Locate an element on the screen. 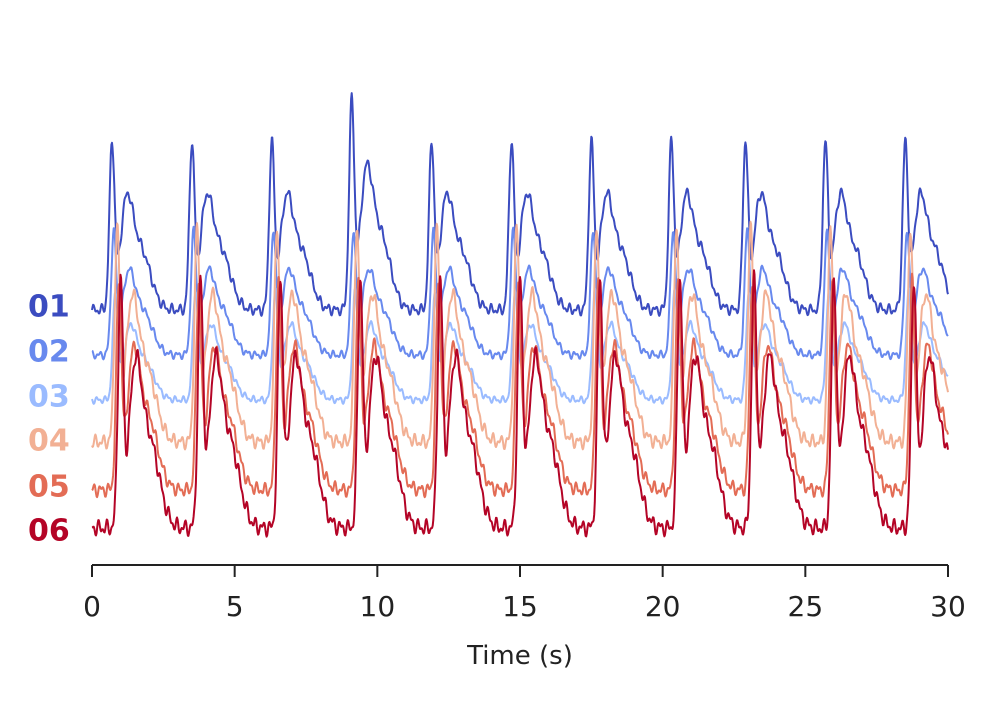  trace-labels-group: 01 02 03 04 05 06 is located at coordinates (49, 419).